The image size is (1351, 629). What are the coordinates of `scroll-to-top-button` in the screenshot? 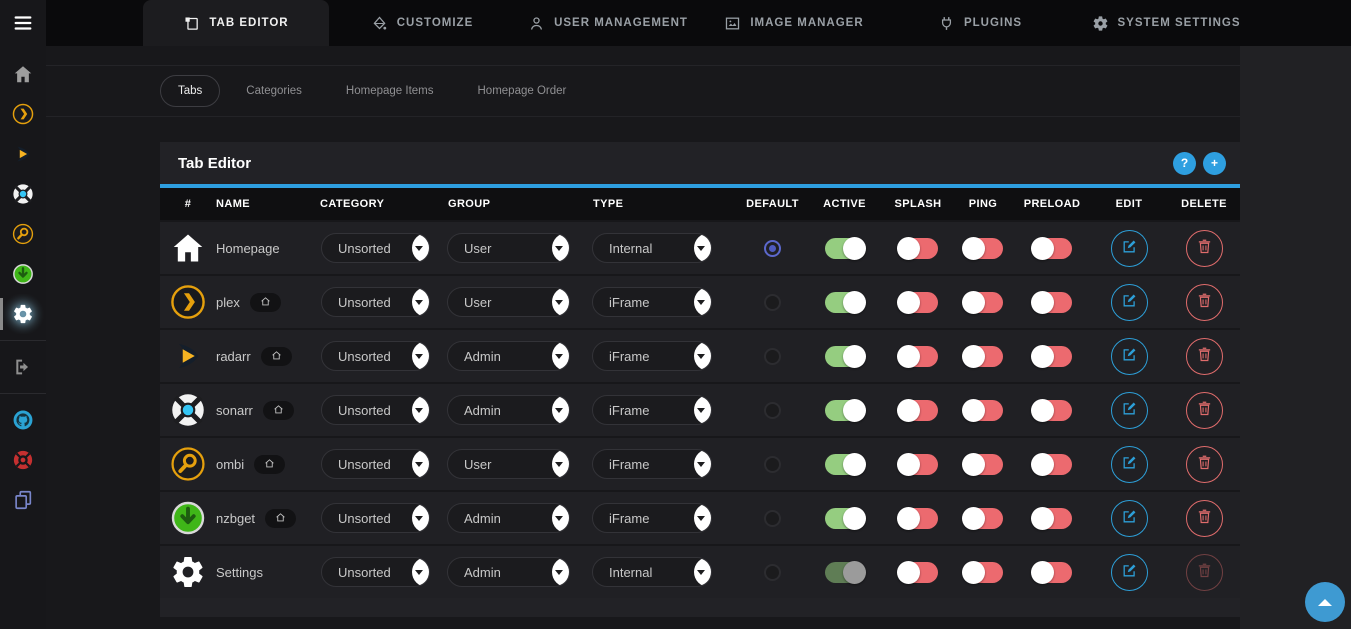 It's located at (1325, 602).